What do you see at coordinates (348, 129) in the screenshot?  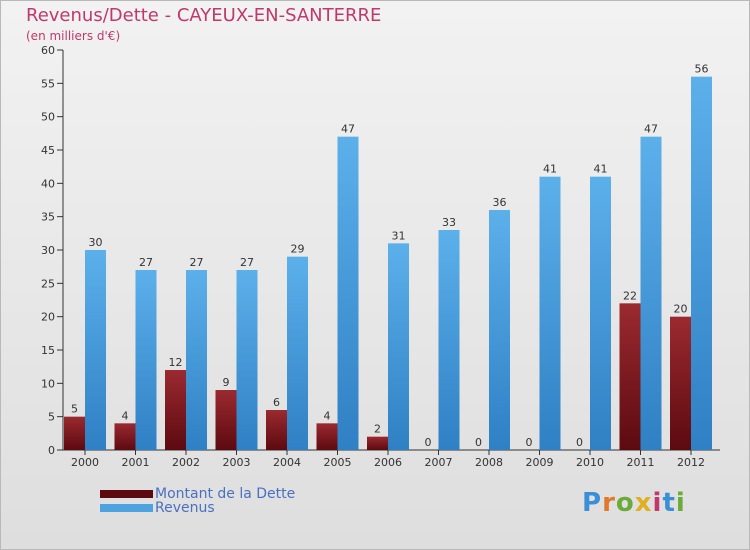 I see `value-label-revenus-2005: 47` at bounding box center [348, 129].